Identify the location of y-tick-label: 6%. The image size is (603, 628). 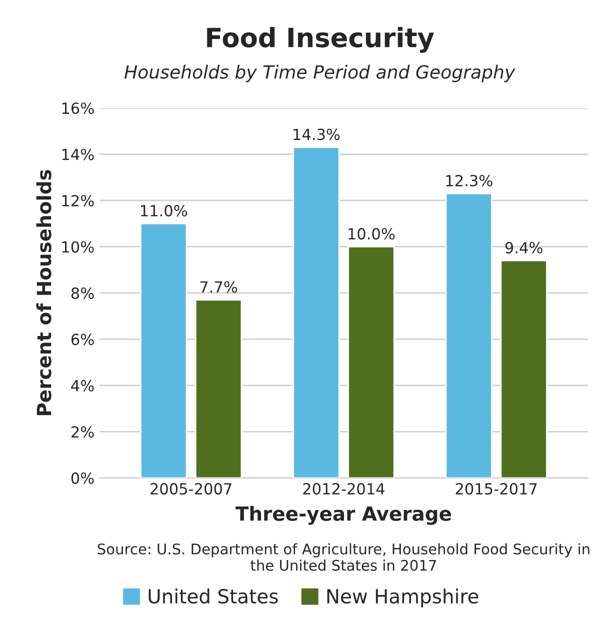
(82, 340).